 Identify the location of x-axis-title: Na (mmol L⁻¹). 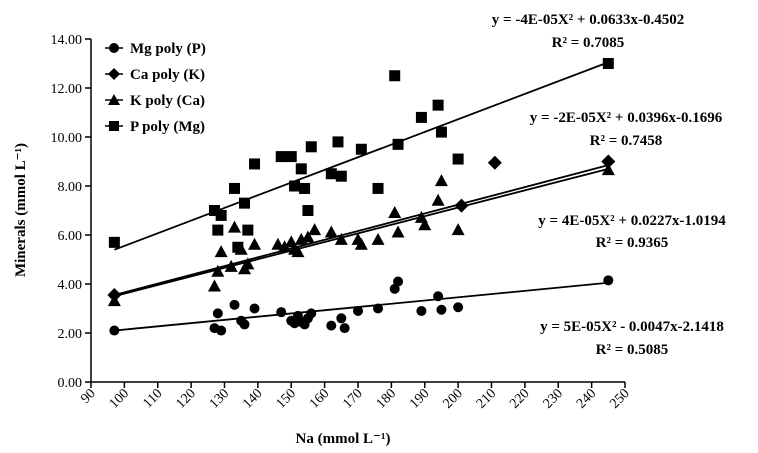
(343, 439).